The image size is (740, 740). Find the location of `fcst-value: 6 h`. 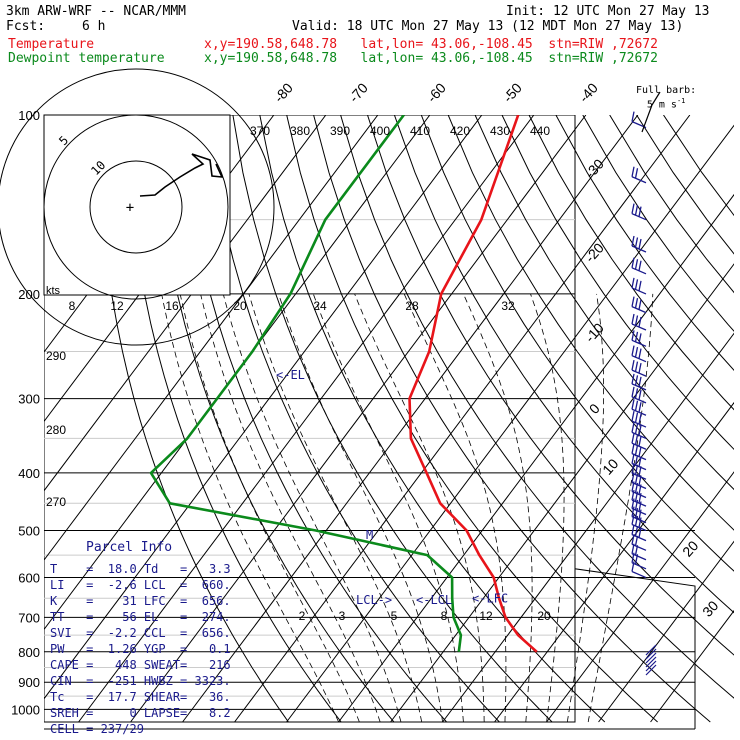

fcst-value: 6 h is located at coordinates (94, 26).